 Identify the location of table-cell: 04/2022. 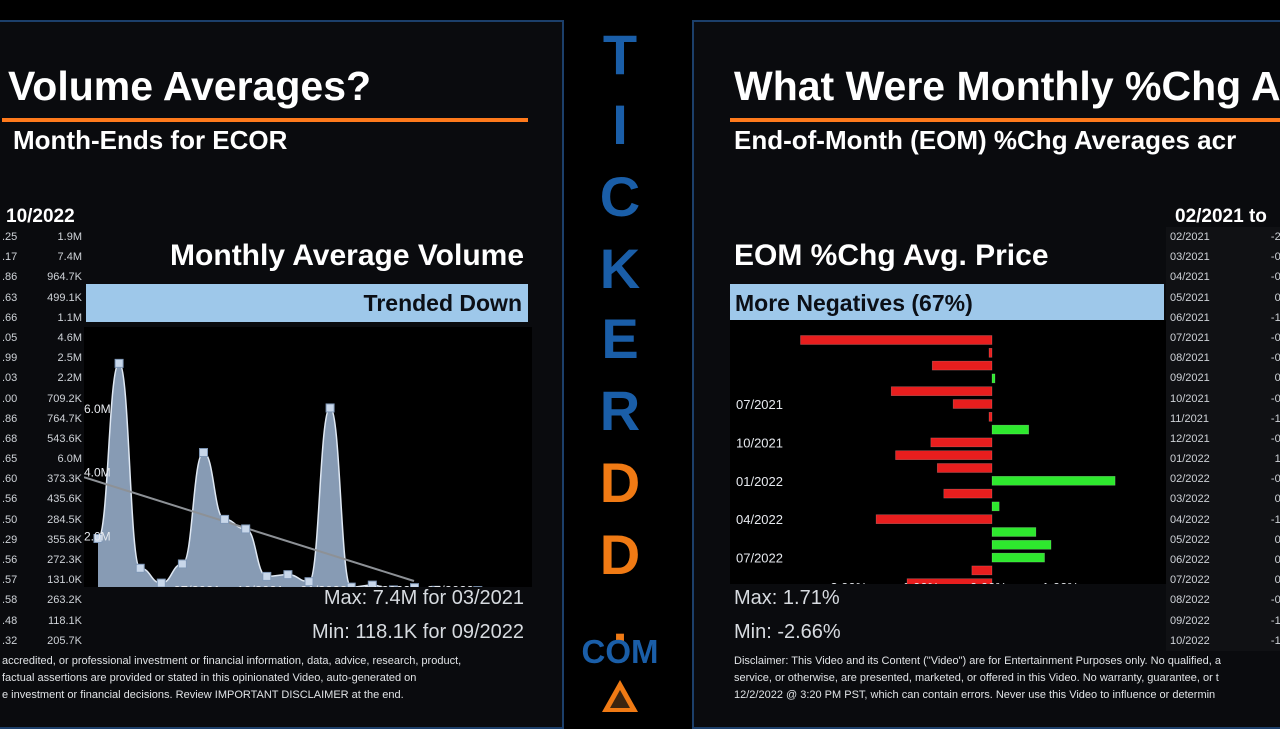
(1200, 520).